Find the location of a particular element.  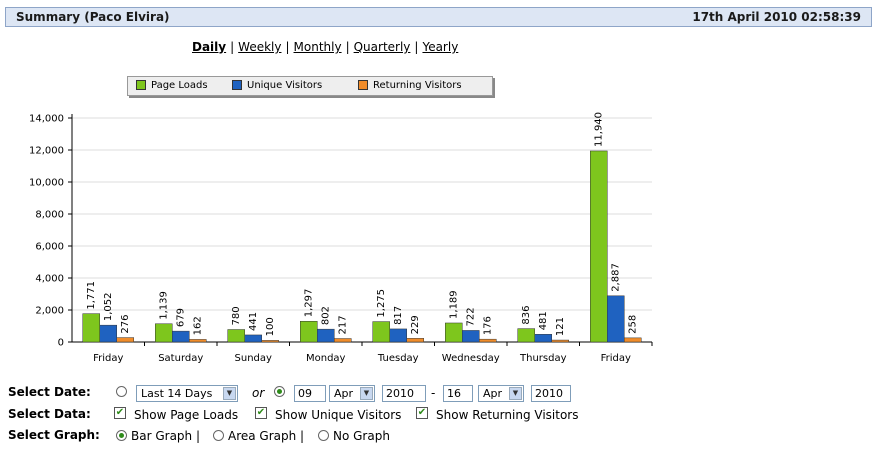

tab-yearly: Yearly is located at coordinates (440, 47).